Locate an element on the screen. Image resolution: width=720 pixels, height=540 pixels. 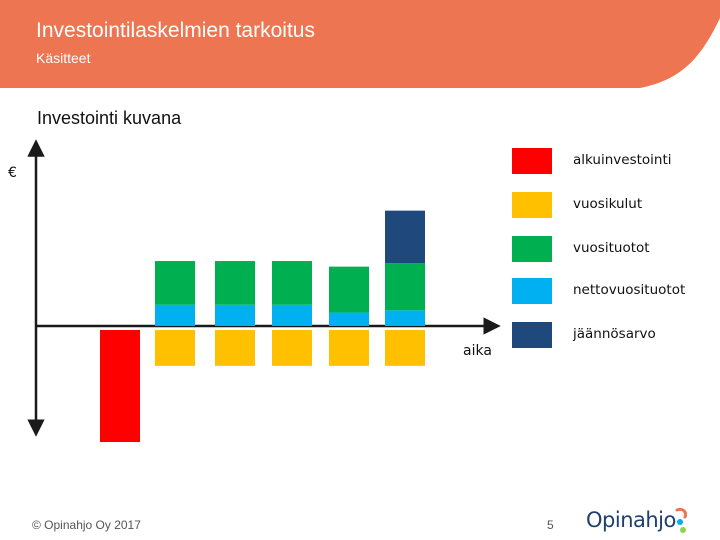
legend-item-vuosituotot: vuosituotot is located at coordinates (612, 249).